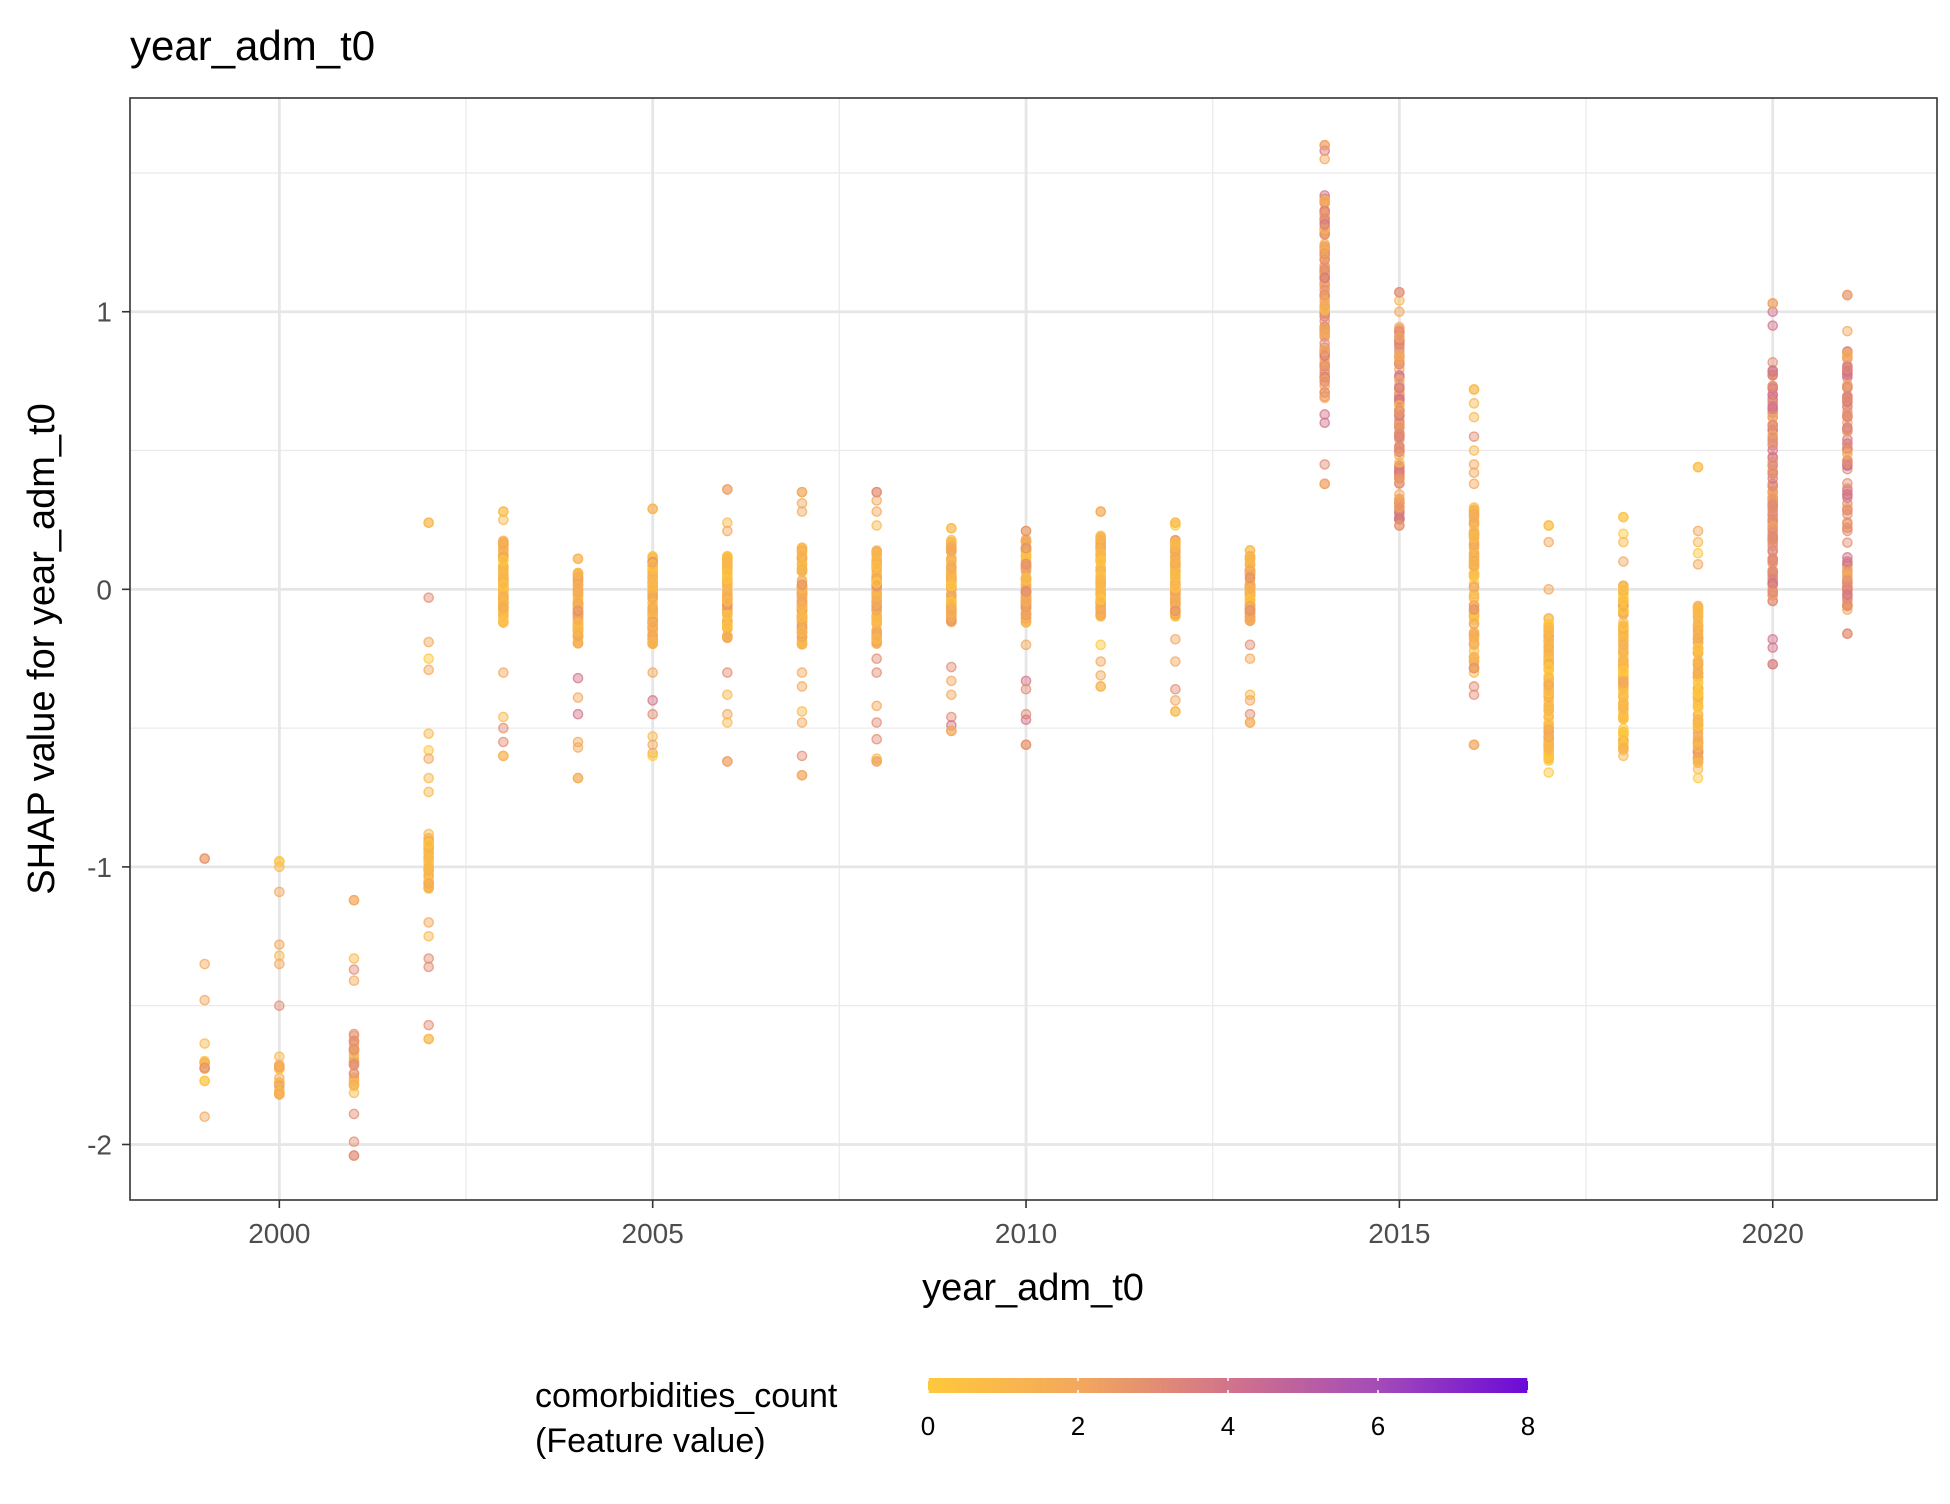 This screenshot has height=1504, width=1950. I want to click on chart-title: year_adm_t0, so click(252, 45).